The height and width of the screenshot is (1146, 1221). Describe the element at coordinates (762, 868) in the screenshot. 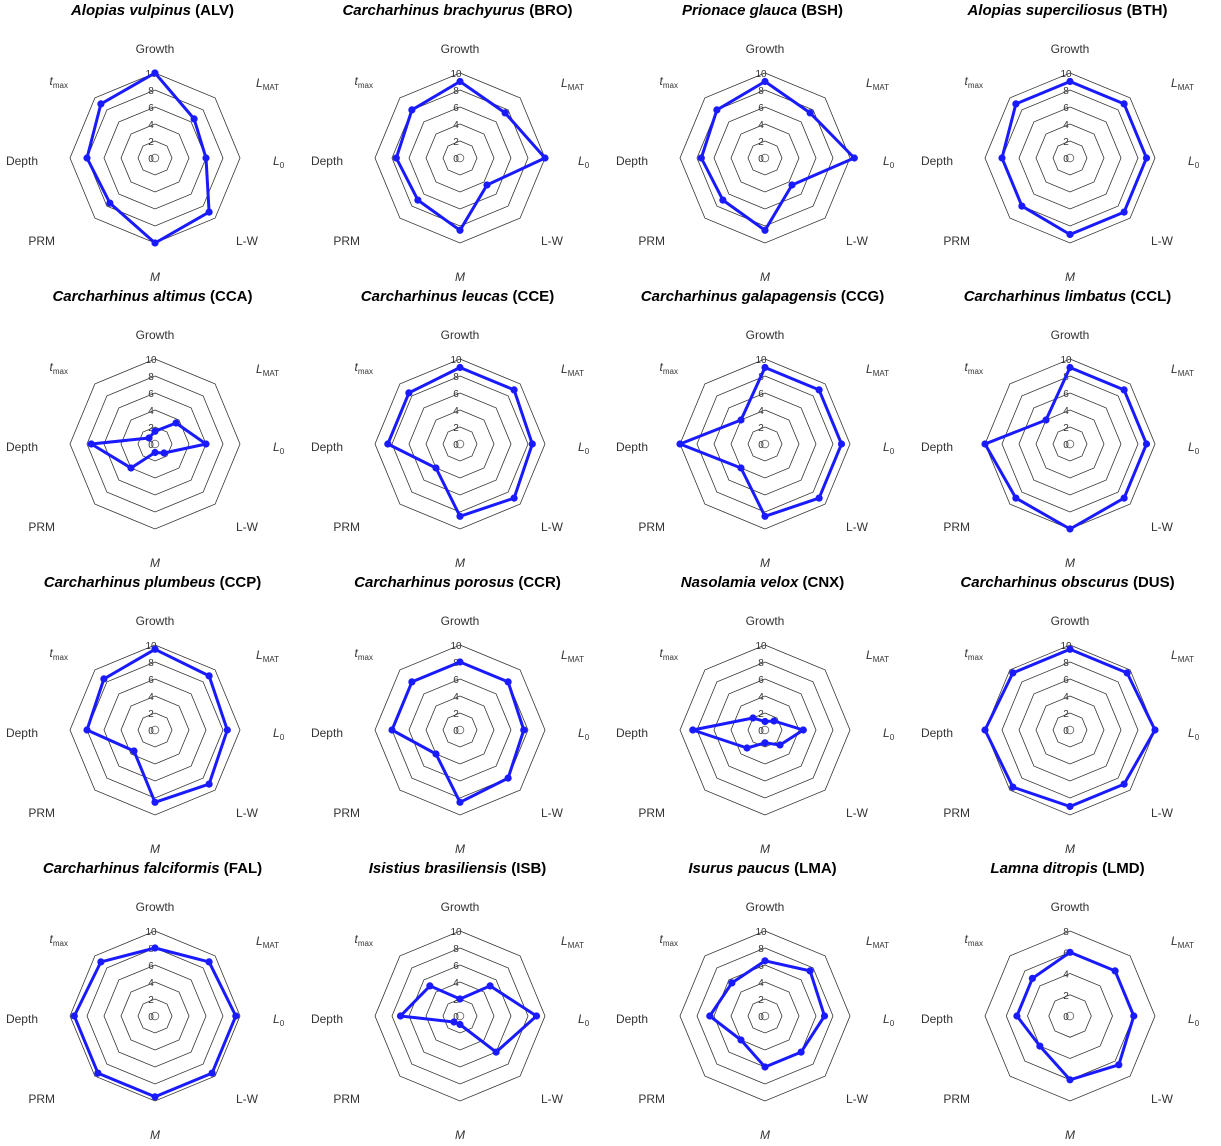

I see `panel-title: Isurus paucus (LMA)` at that location.